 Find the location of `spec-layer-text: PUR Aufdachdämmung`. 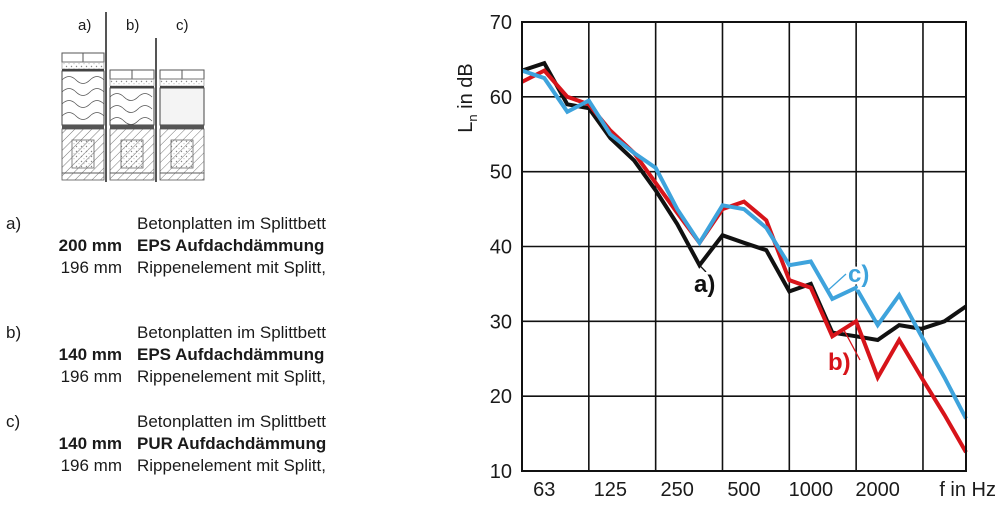

spec-layer-text: PUR Aufdachdämmung is located at coordinates (232, 443).